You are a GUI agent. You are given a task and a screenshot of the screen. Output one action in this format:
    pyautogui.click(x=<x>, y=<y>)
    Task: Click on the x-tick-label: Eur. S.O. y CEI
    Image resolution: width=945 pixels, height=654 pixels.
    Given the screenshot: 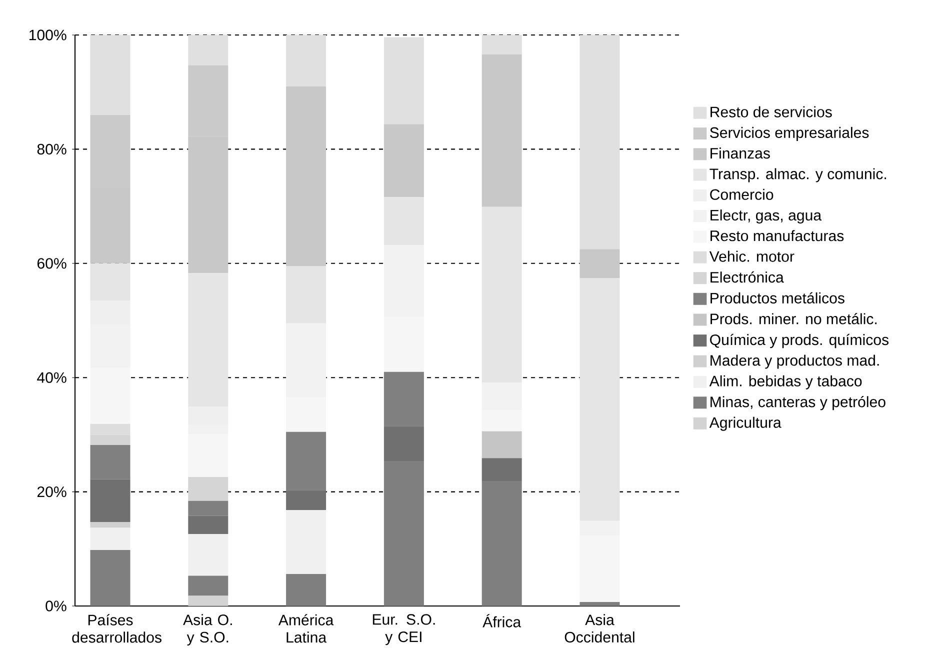 What is the action you would take?
    pyautogui.click(x=403, y=630)
    